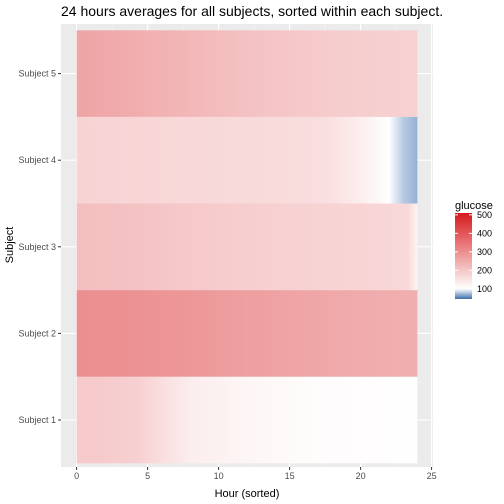 The width and height of the screenshot is (504, 504). What do you see at coordinates (290, 476) in the screenshot?
I see `x-tick-label: 15` at bounding box center [290, 476].